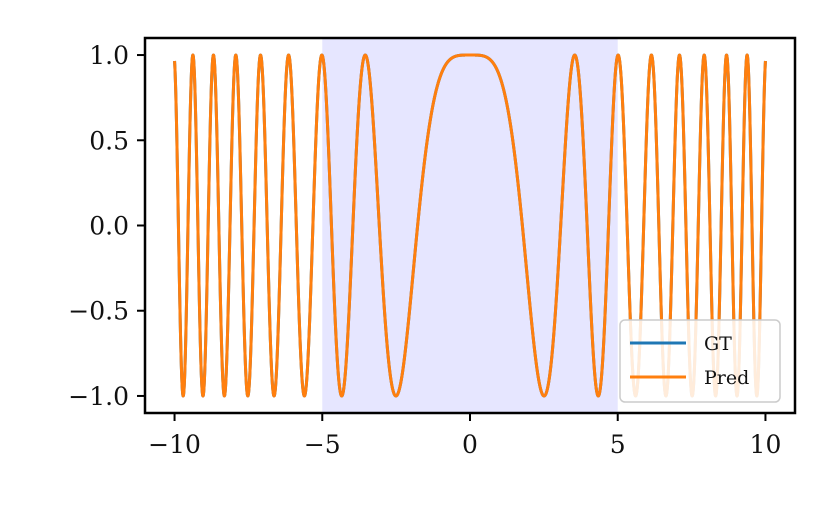  Describe the element at coordinates (322, 444) in the screenshot. I see `x-tick-label: −5` at that location.